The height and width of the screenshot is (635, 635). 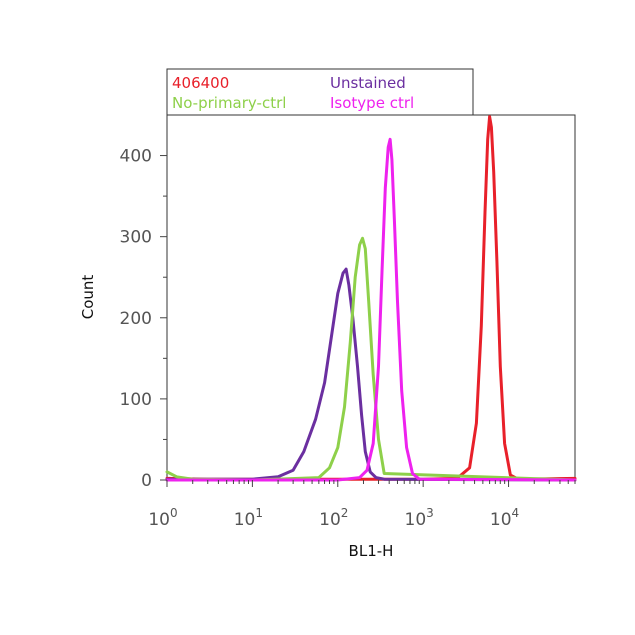 I want to click on y-axis-title: Count, so click(x=88, y=297).